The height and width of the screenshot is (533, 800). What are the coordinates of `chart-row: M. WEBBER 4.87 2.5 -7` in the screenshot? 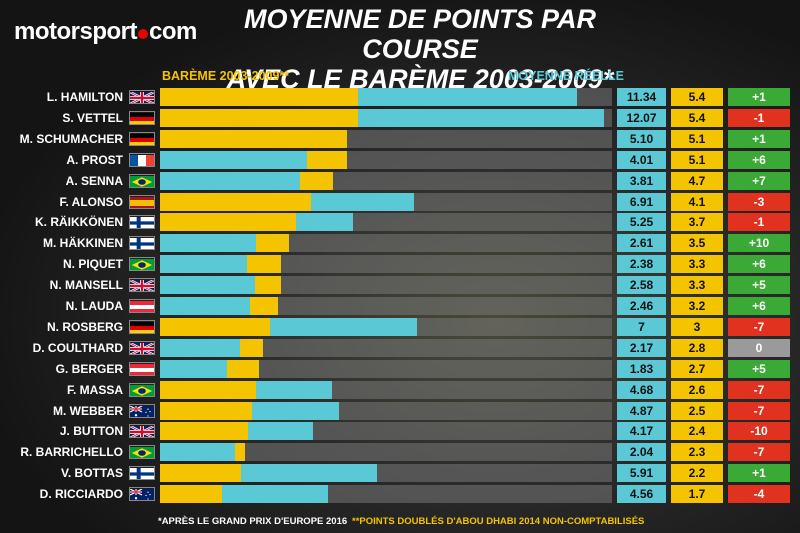 It's located at (400, 411).